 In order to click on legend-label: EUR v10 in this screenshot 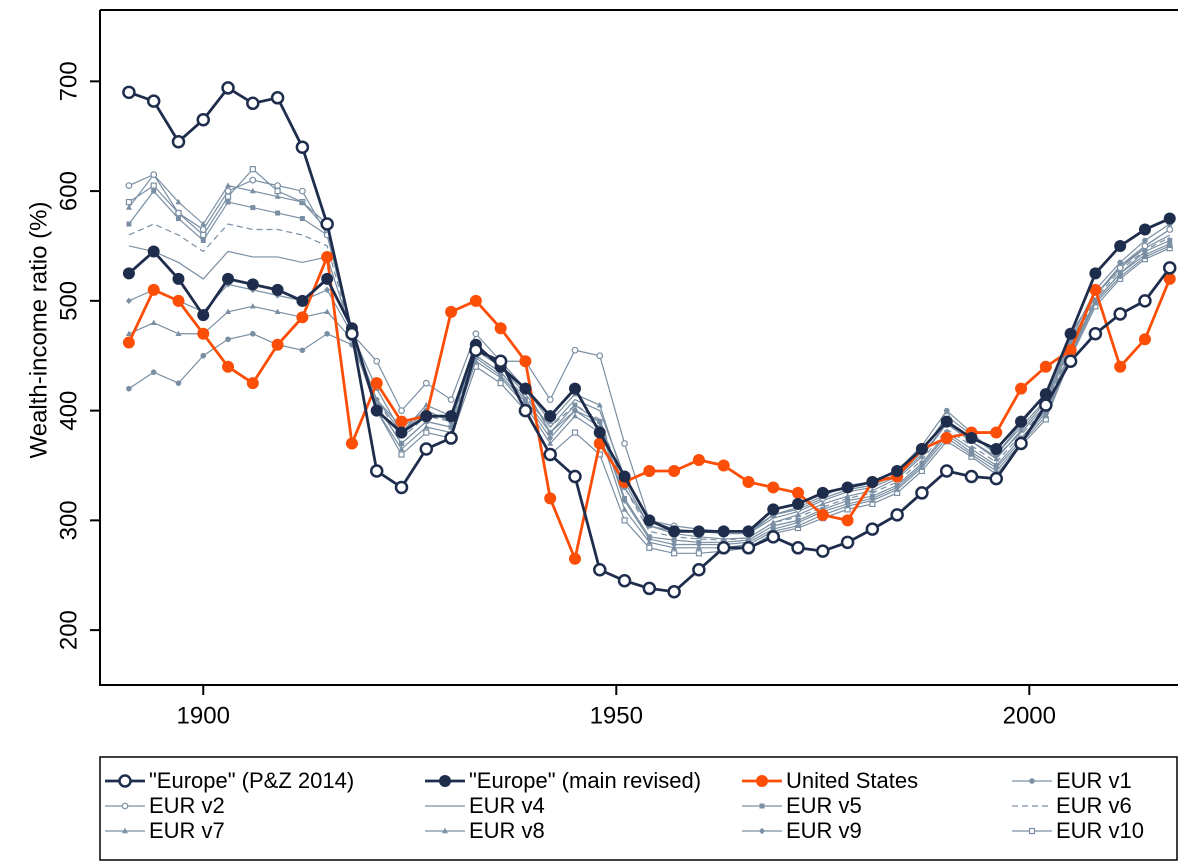, I will do `click(1100, 830)`.